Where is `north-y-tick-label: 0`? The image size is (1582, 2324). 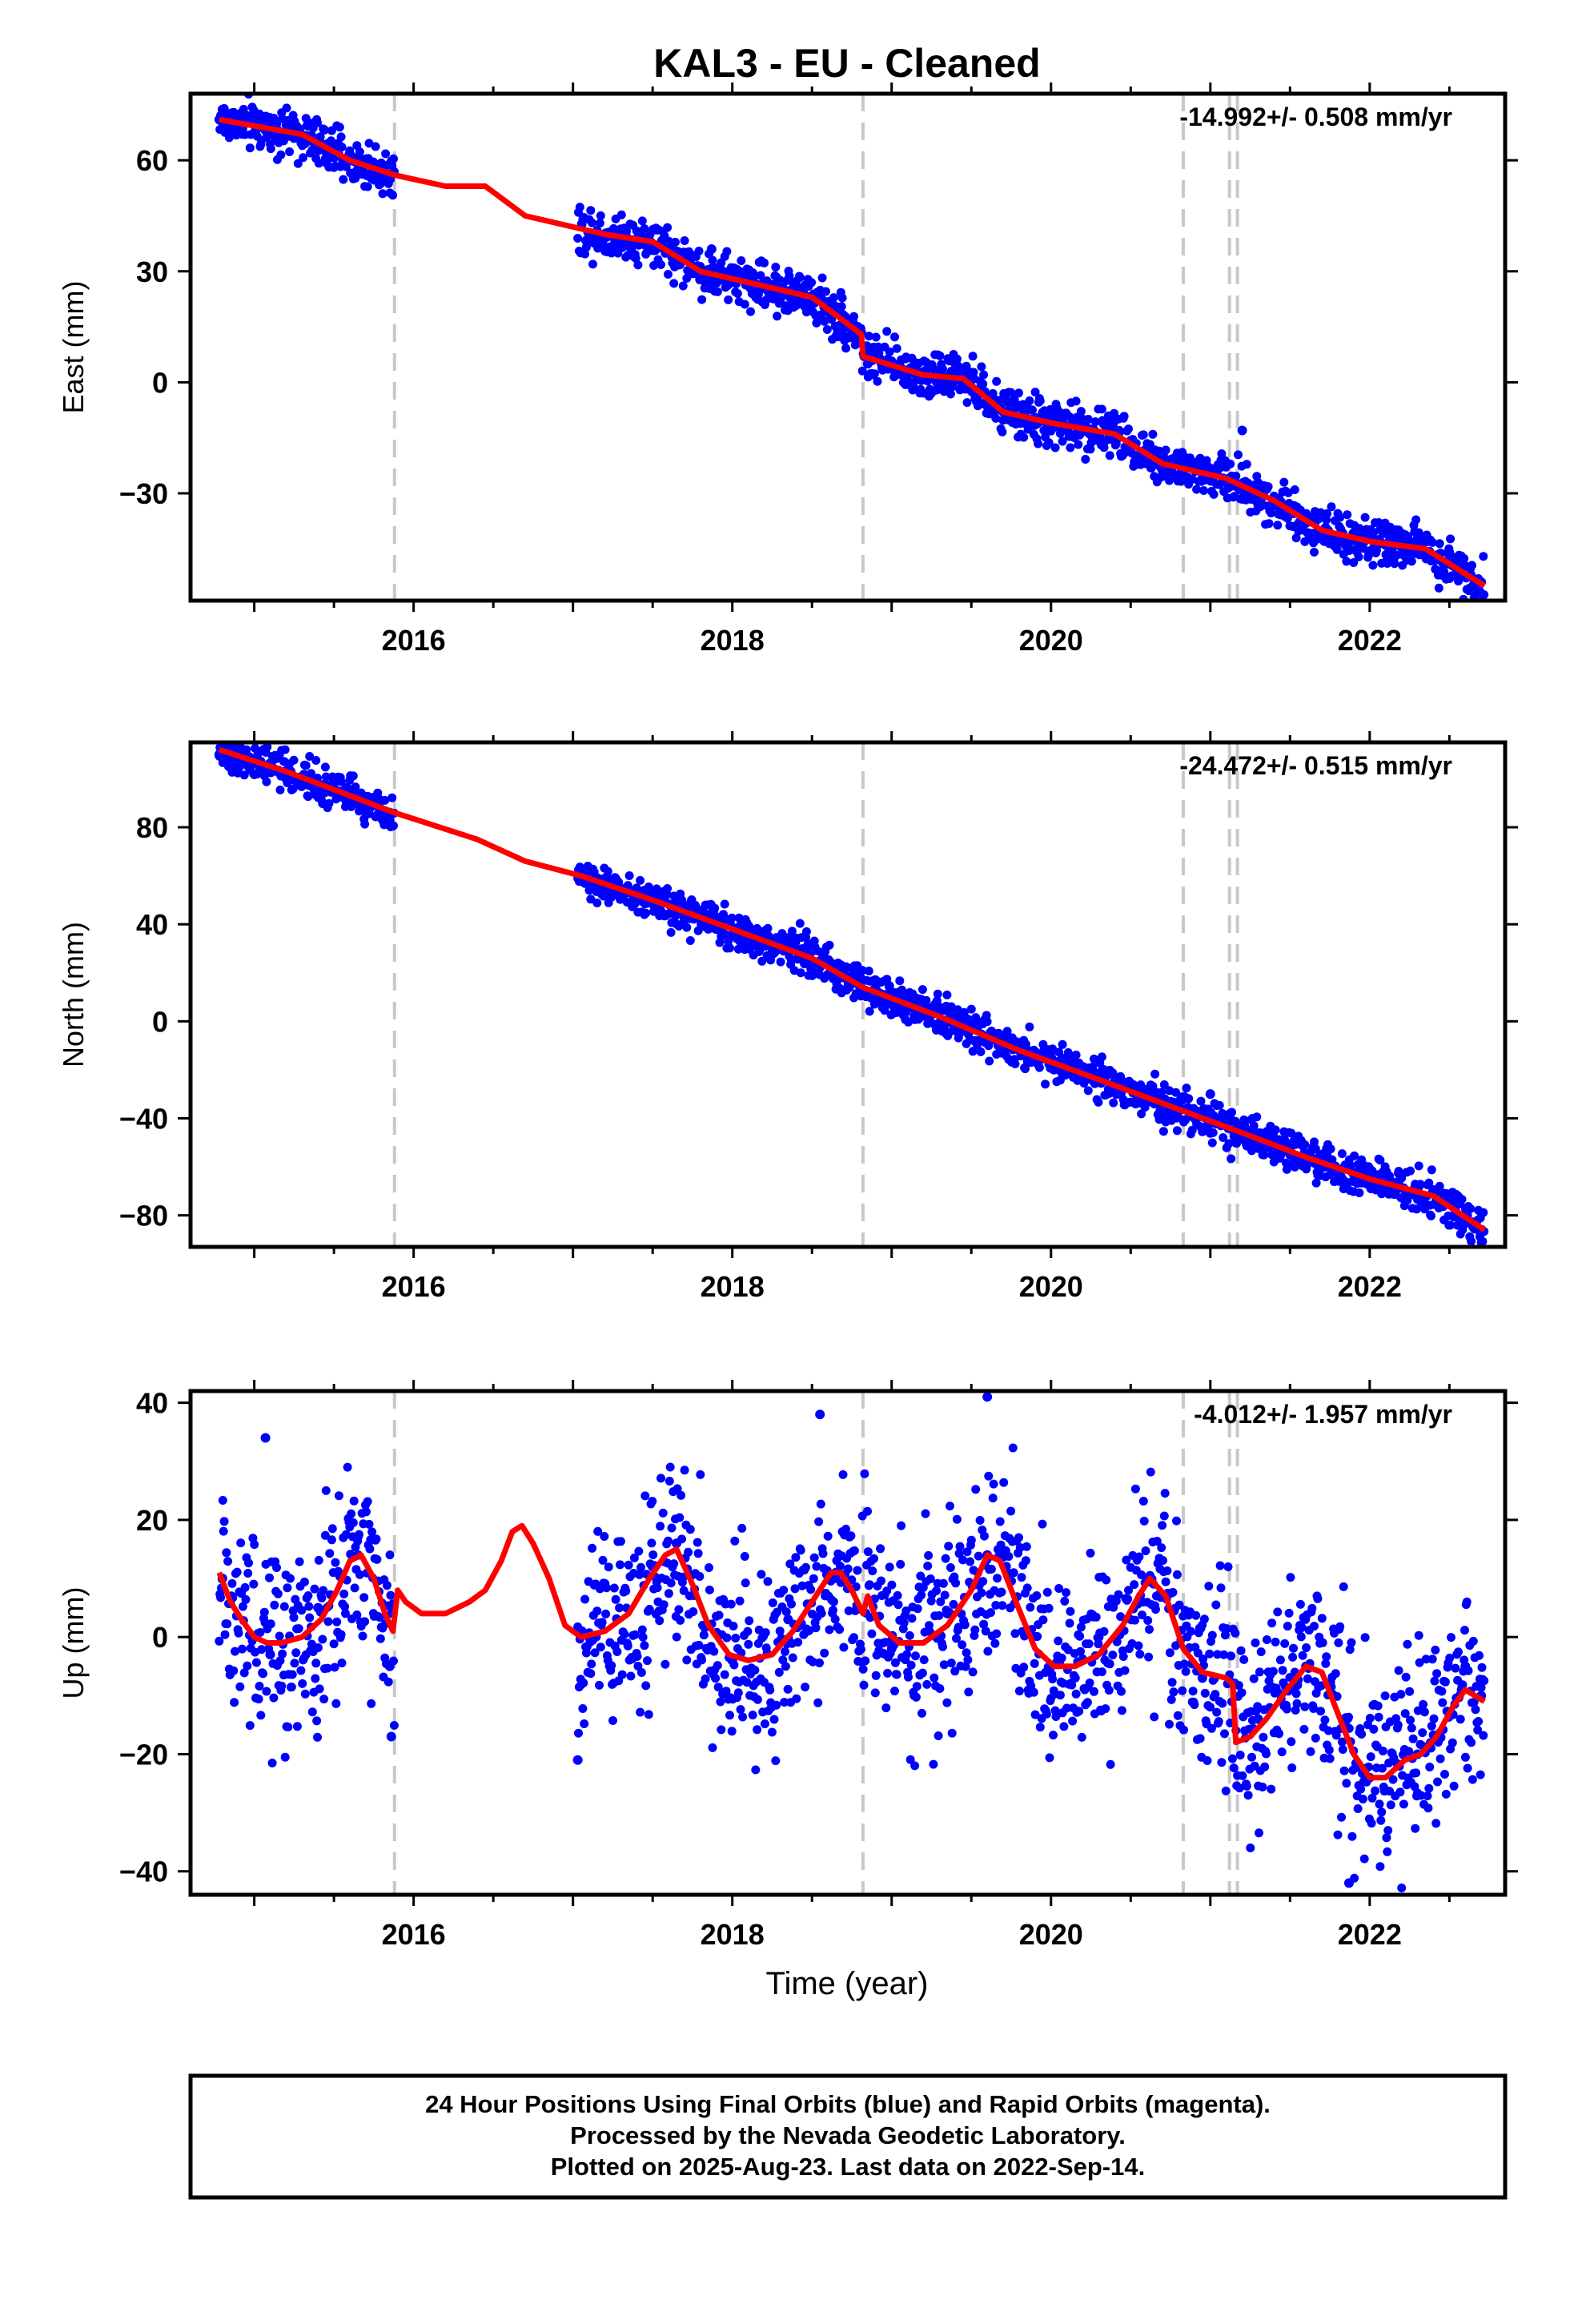
north-y-tick-label: 0 is located at coordinates (160, 1021).